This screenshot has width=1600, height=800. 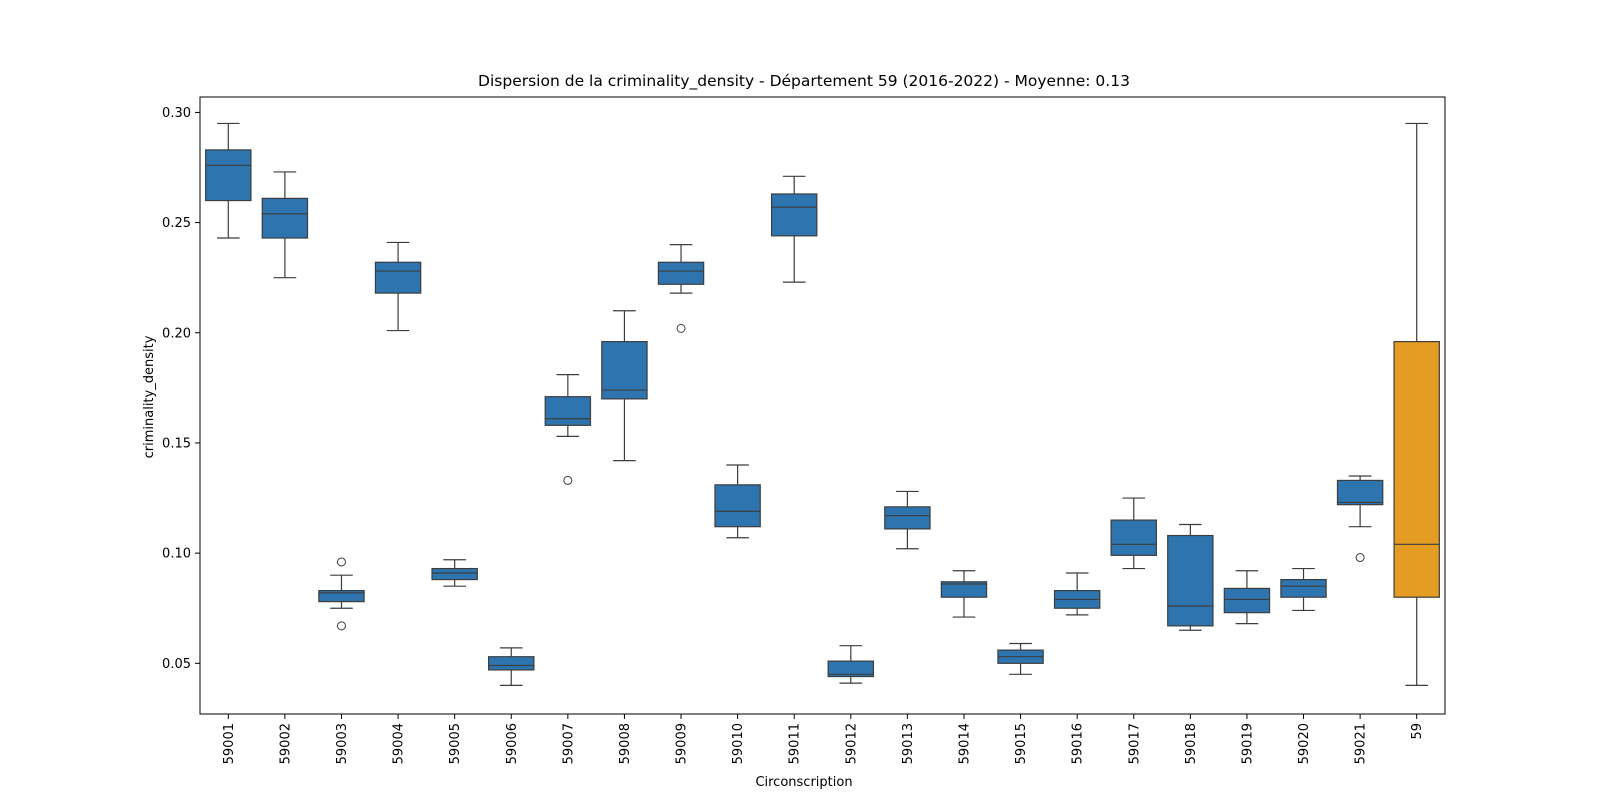 What do you see at coordinates (399, 743) in the screenshot?
I see `x-tick-label-59004: 59004` at bounding box center [399, 743].